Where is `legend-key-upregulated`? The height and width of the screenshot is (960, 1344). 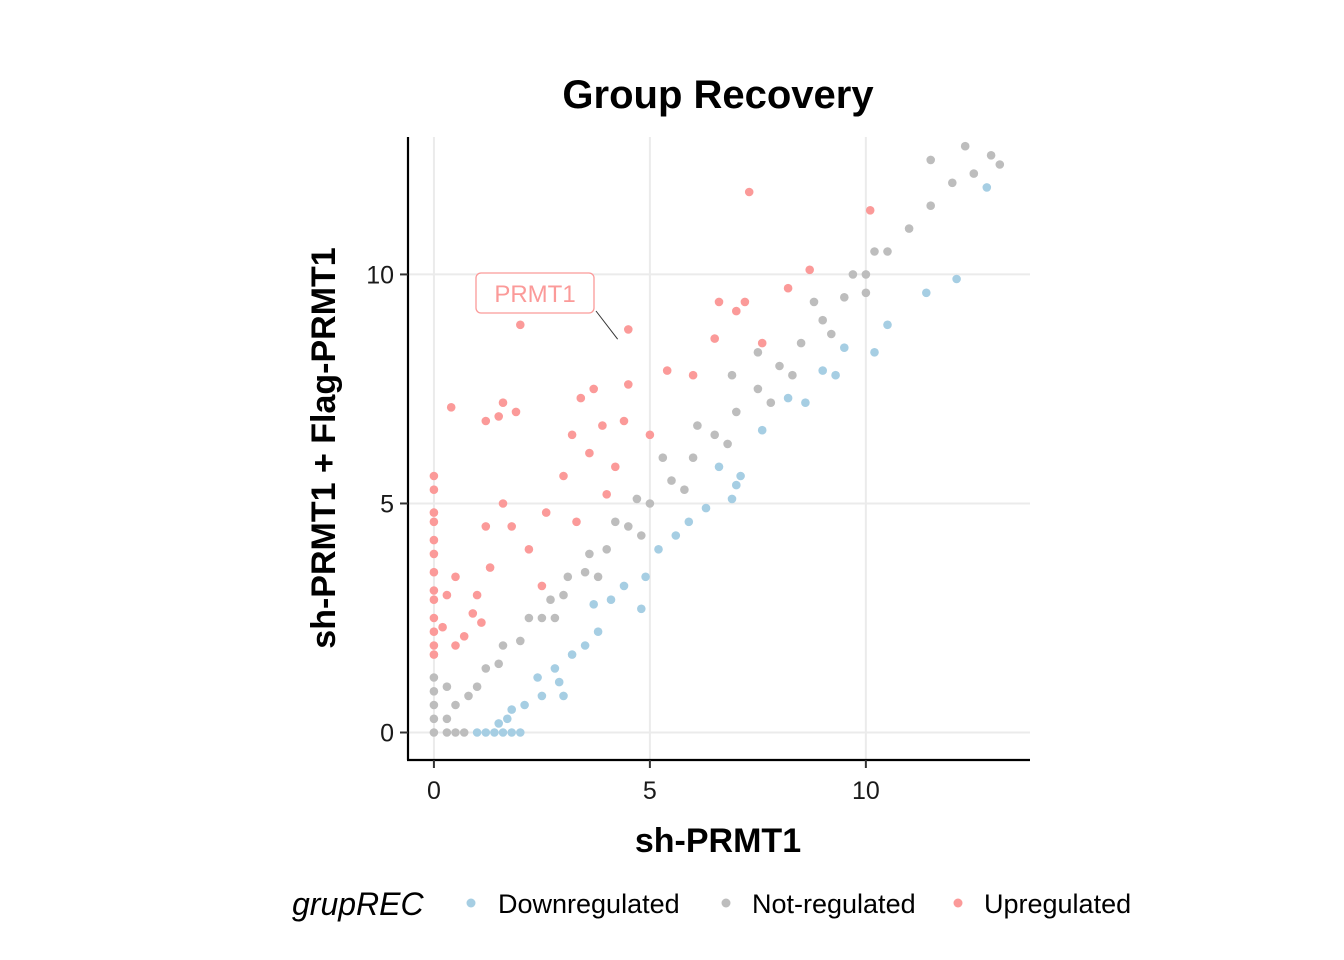
legend-key-upregulated is located at coordinates (958, 903).